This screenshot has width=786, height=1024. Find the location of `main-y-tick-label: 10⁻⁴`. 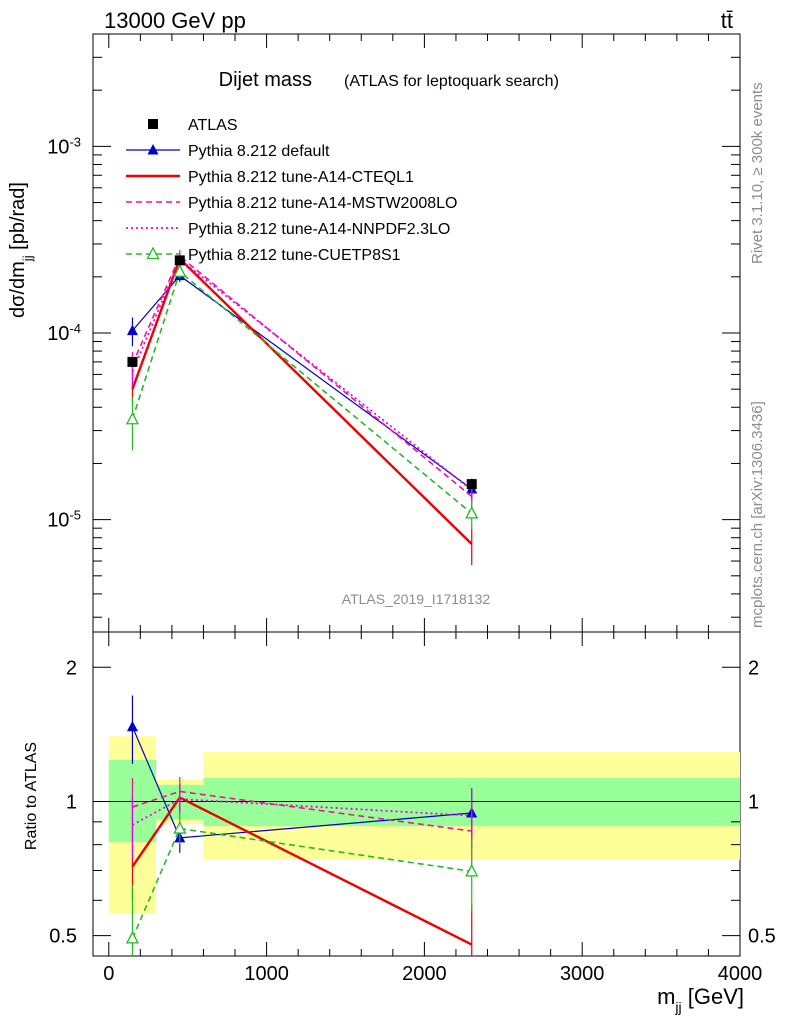

main-y-tick-label: 10⁻⁴ is located at coordinates (64, 333).